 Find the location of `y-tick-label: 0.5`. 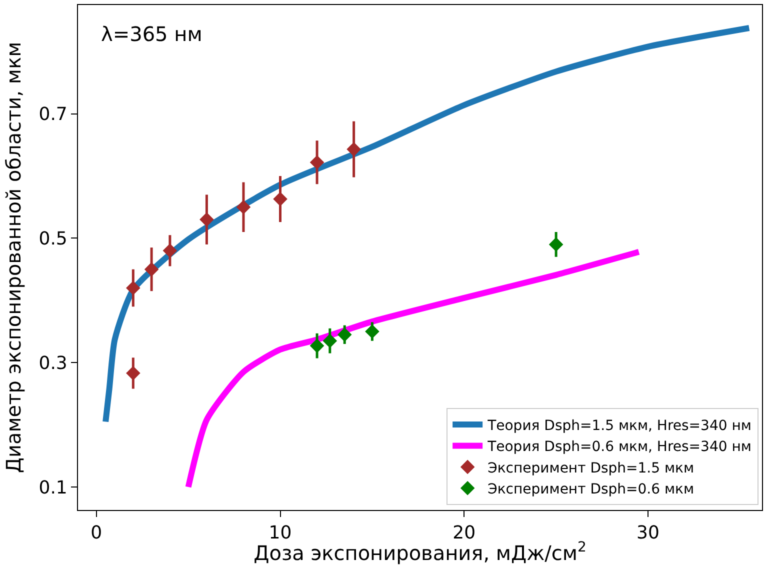

y-tick-label: 0.5 is located at coordinates (53, 239).